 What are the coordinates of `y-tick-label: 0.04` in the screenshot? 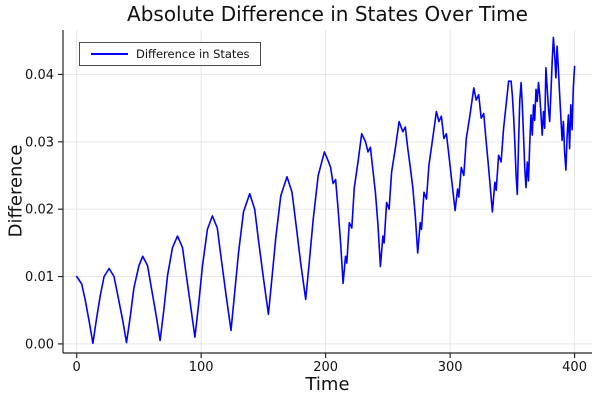 It's located at (39, 75).